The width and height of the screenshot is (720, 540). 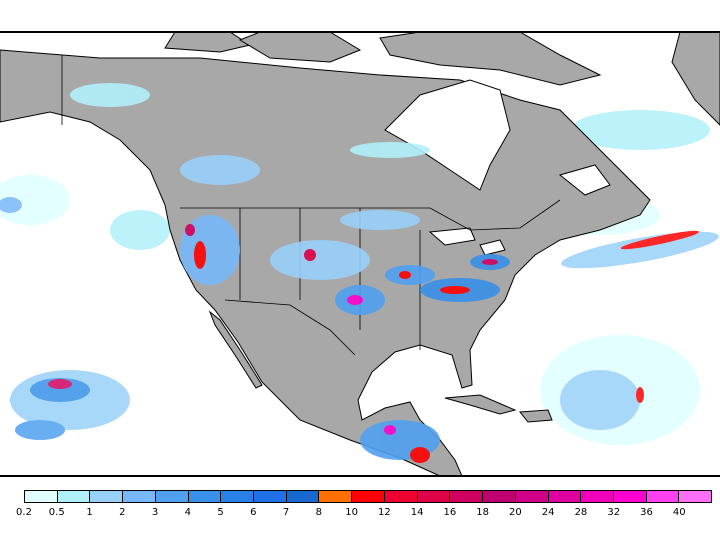 What do you see at coordinates (515, 512) in the screenshot?
I see `colorbar-label: 20` at bounding box center [515, 512].